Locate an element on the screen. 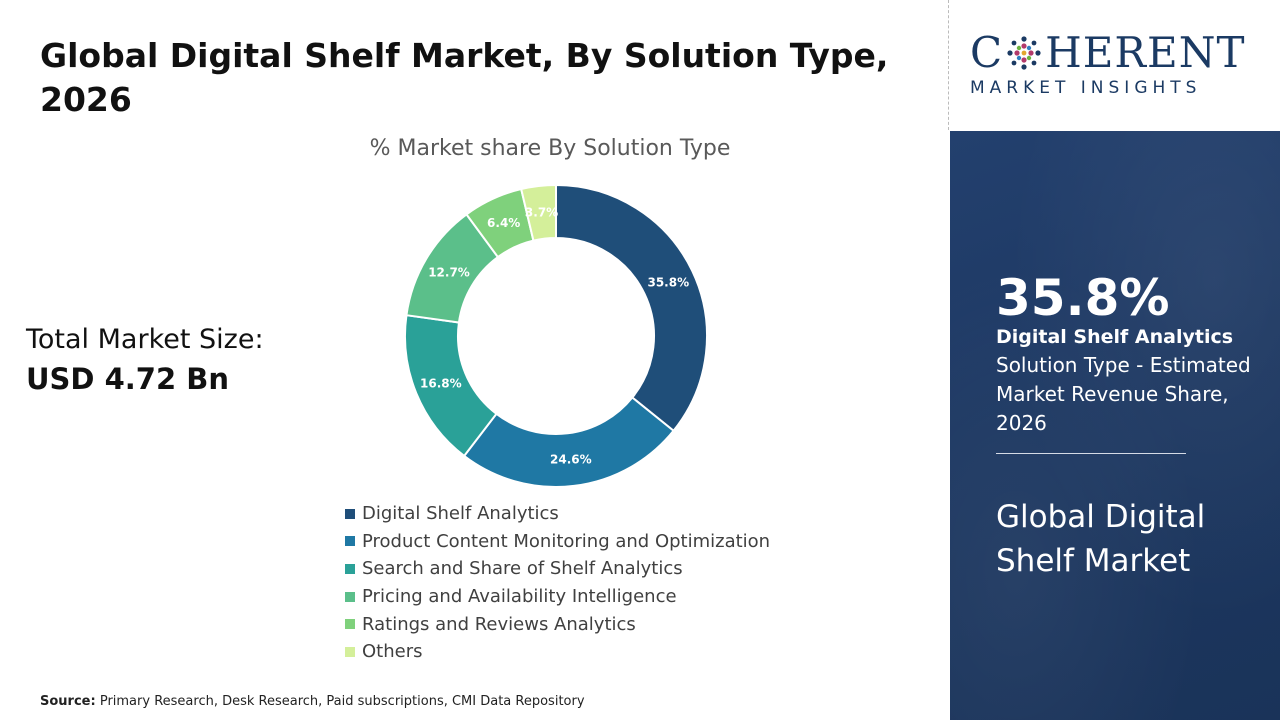  logo-tagline: MARKET INSIGHTS is located at coordinates (1086, 88).